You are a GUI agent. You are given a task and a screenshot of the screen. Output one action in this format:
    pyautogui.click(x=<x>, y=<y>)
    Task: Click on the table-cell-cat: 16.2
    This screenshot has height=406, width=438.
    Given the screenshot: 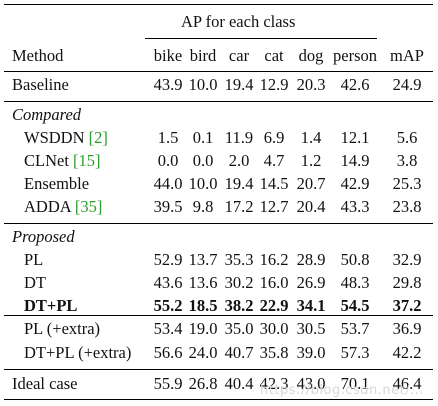 What is the action you would take?
    pyautogui.click(x=274, y=259)
    